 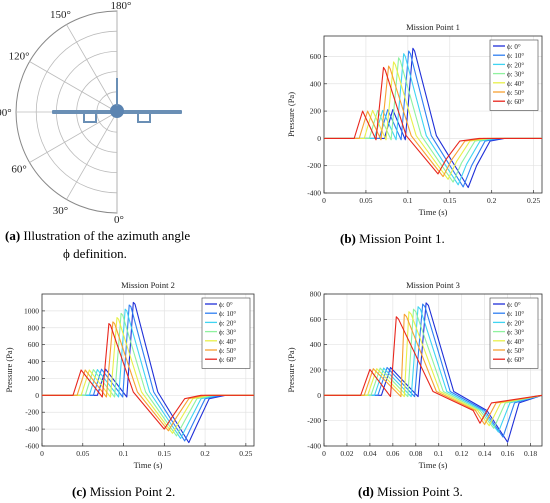 I want to click on chart-title: Mission Point 1, so click(x=433, y=27).